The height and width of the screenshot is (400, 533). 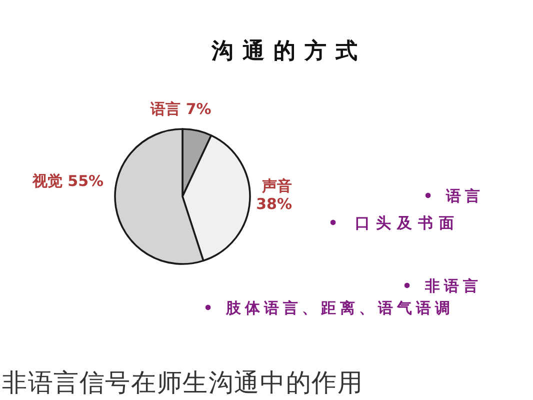 I want to click on title: 沟通的方式, so click(x=289, y=51).